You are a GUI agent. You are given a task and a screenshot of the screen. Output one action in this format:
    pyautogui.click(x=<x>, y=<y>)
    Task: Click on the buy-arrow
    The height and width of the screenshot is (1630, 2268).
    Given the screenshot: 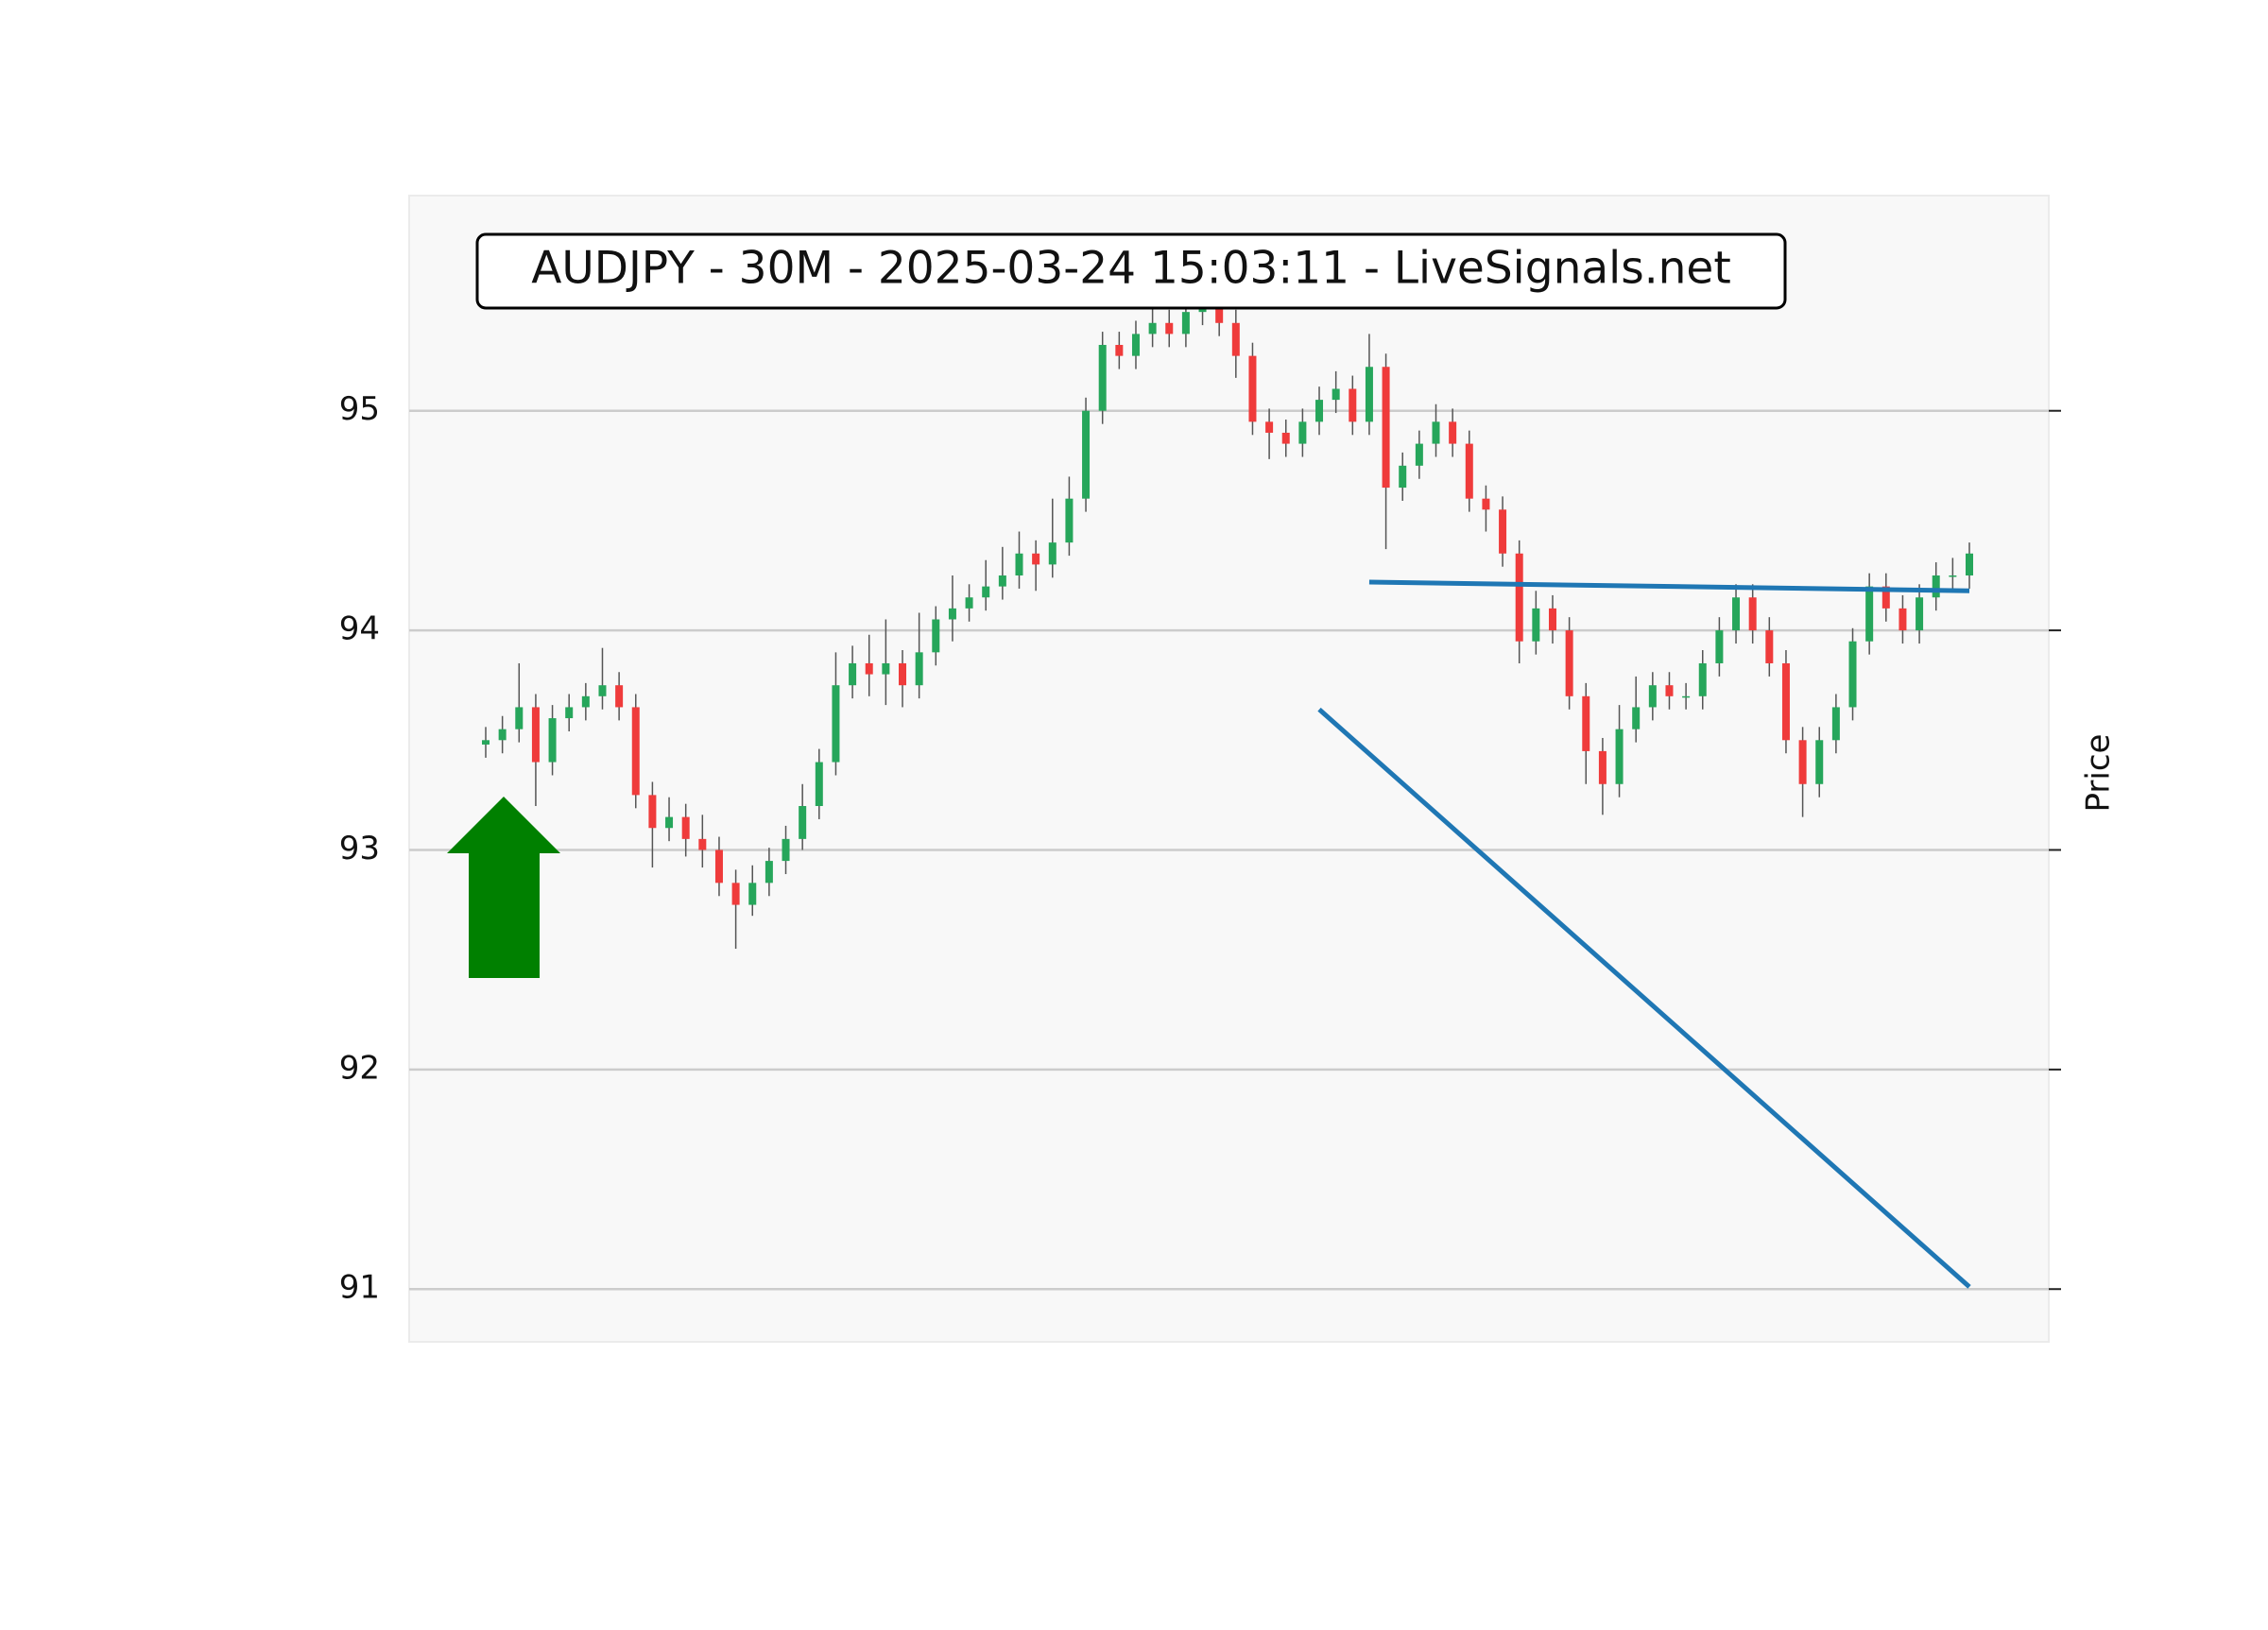 What is the action you would take?
    pyautogui.click(x=503, y=888)
    